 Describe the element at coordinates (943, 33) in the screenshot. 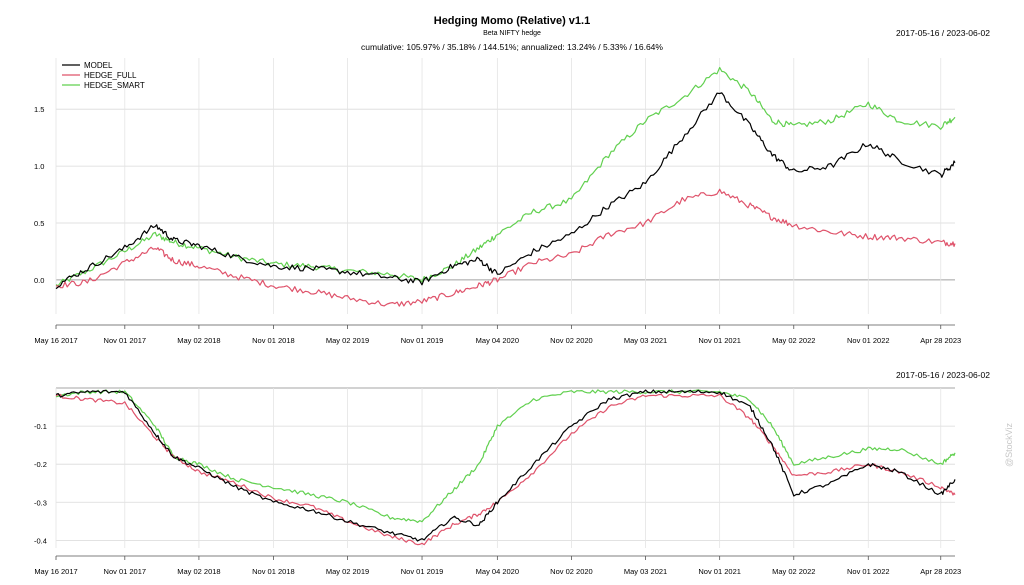

I see `date-range-top: 2017-05-16 / 2023-06-02` at that location.